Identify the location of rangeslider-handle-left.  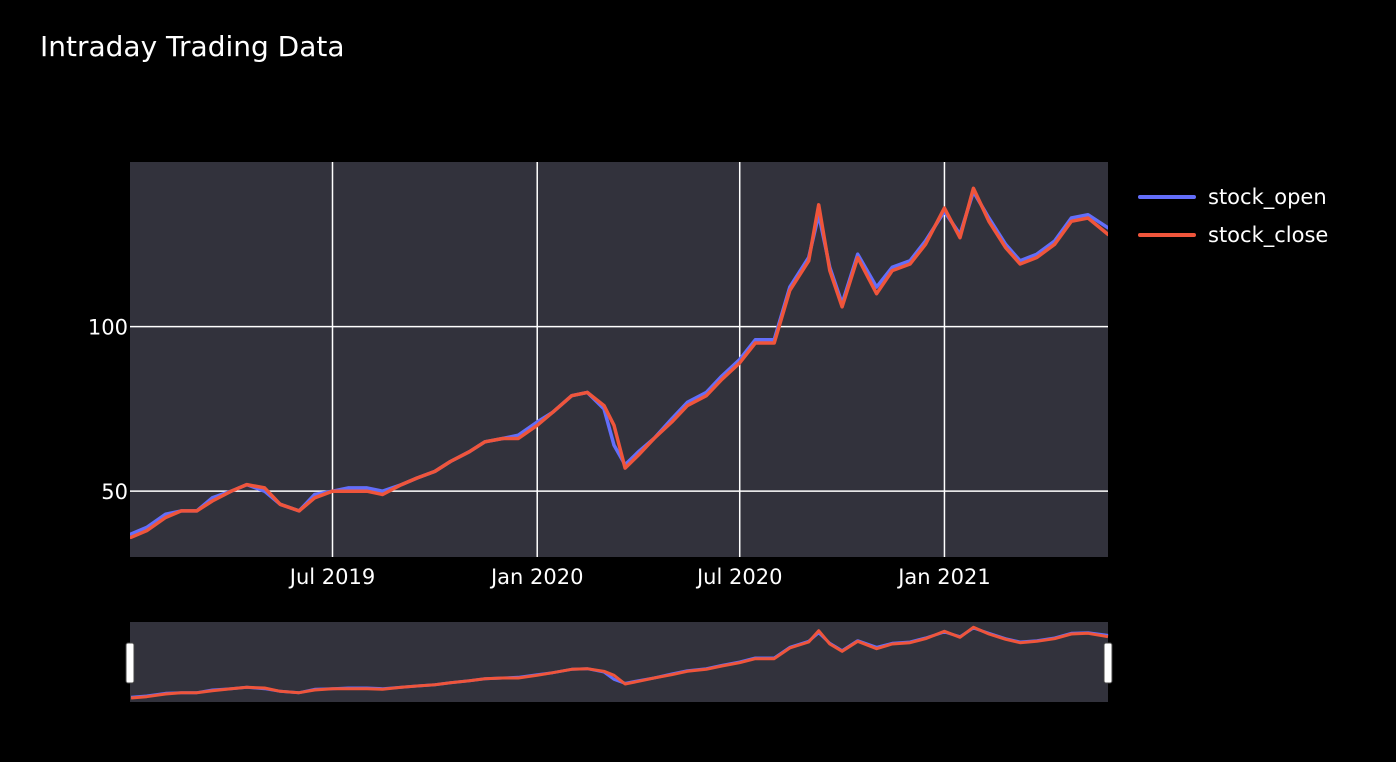
(130, 663).